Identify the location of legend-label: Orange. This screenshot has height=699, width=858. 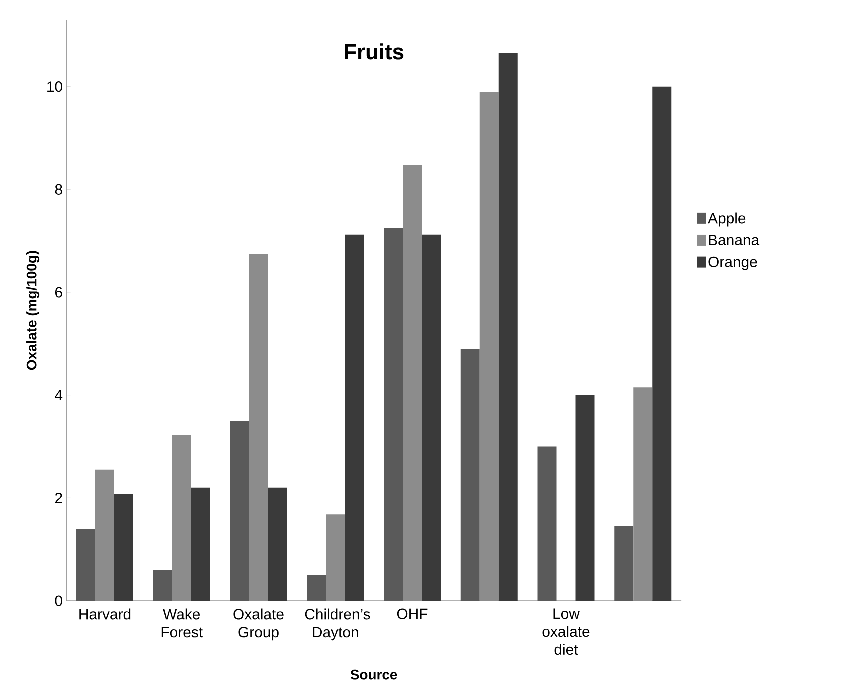
(733, 263).